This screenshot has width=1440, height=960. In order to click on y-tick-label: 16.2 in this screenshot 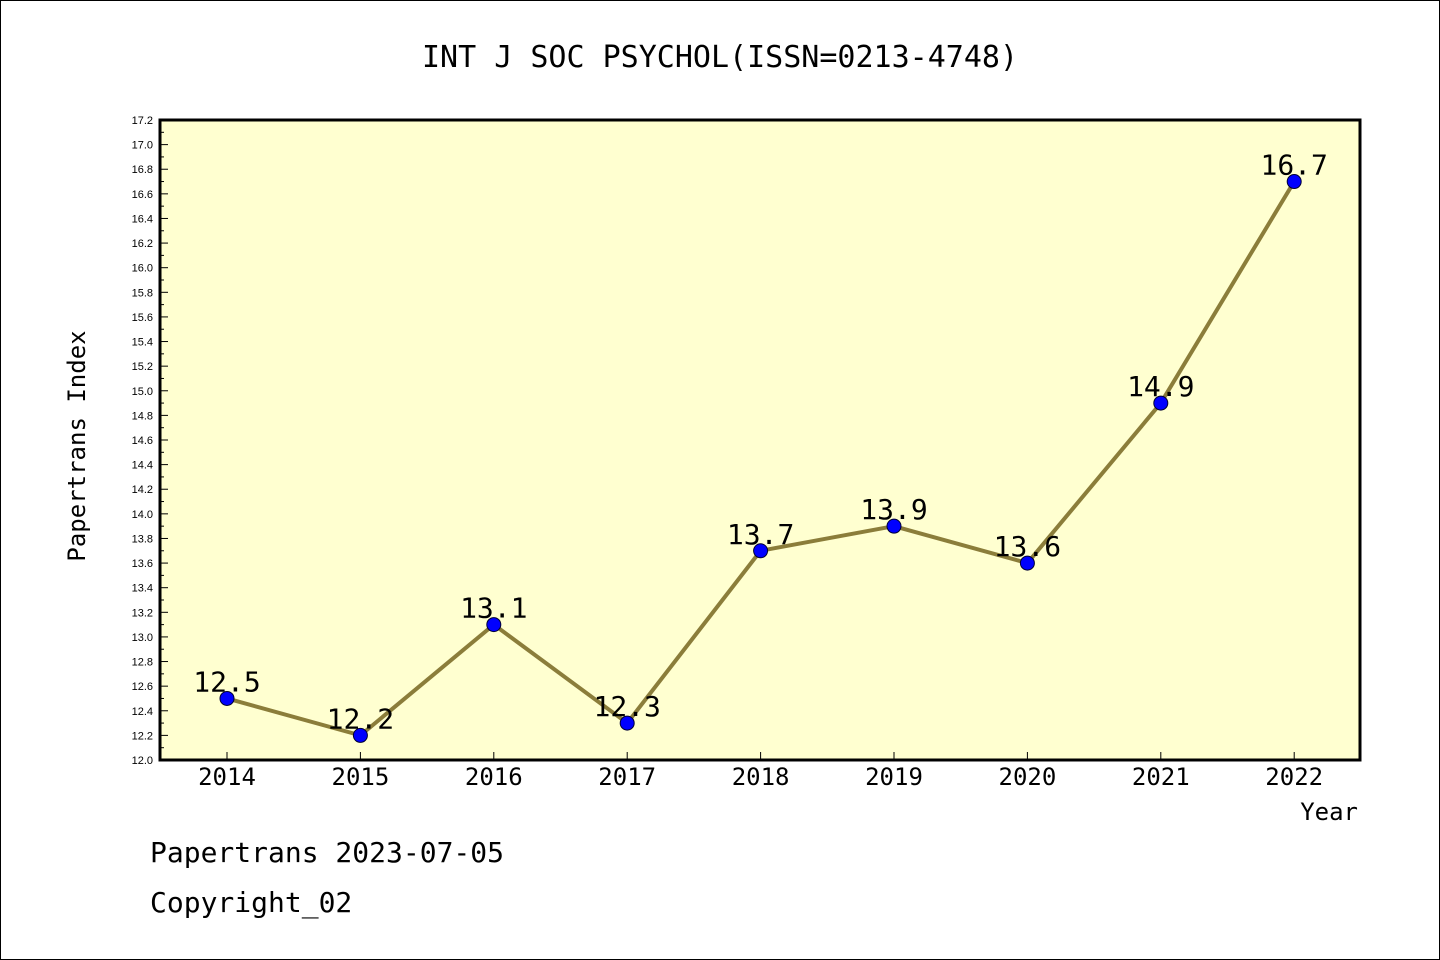, I will do `click(142, 244)`.